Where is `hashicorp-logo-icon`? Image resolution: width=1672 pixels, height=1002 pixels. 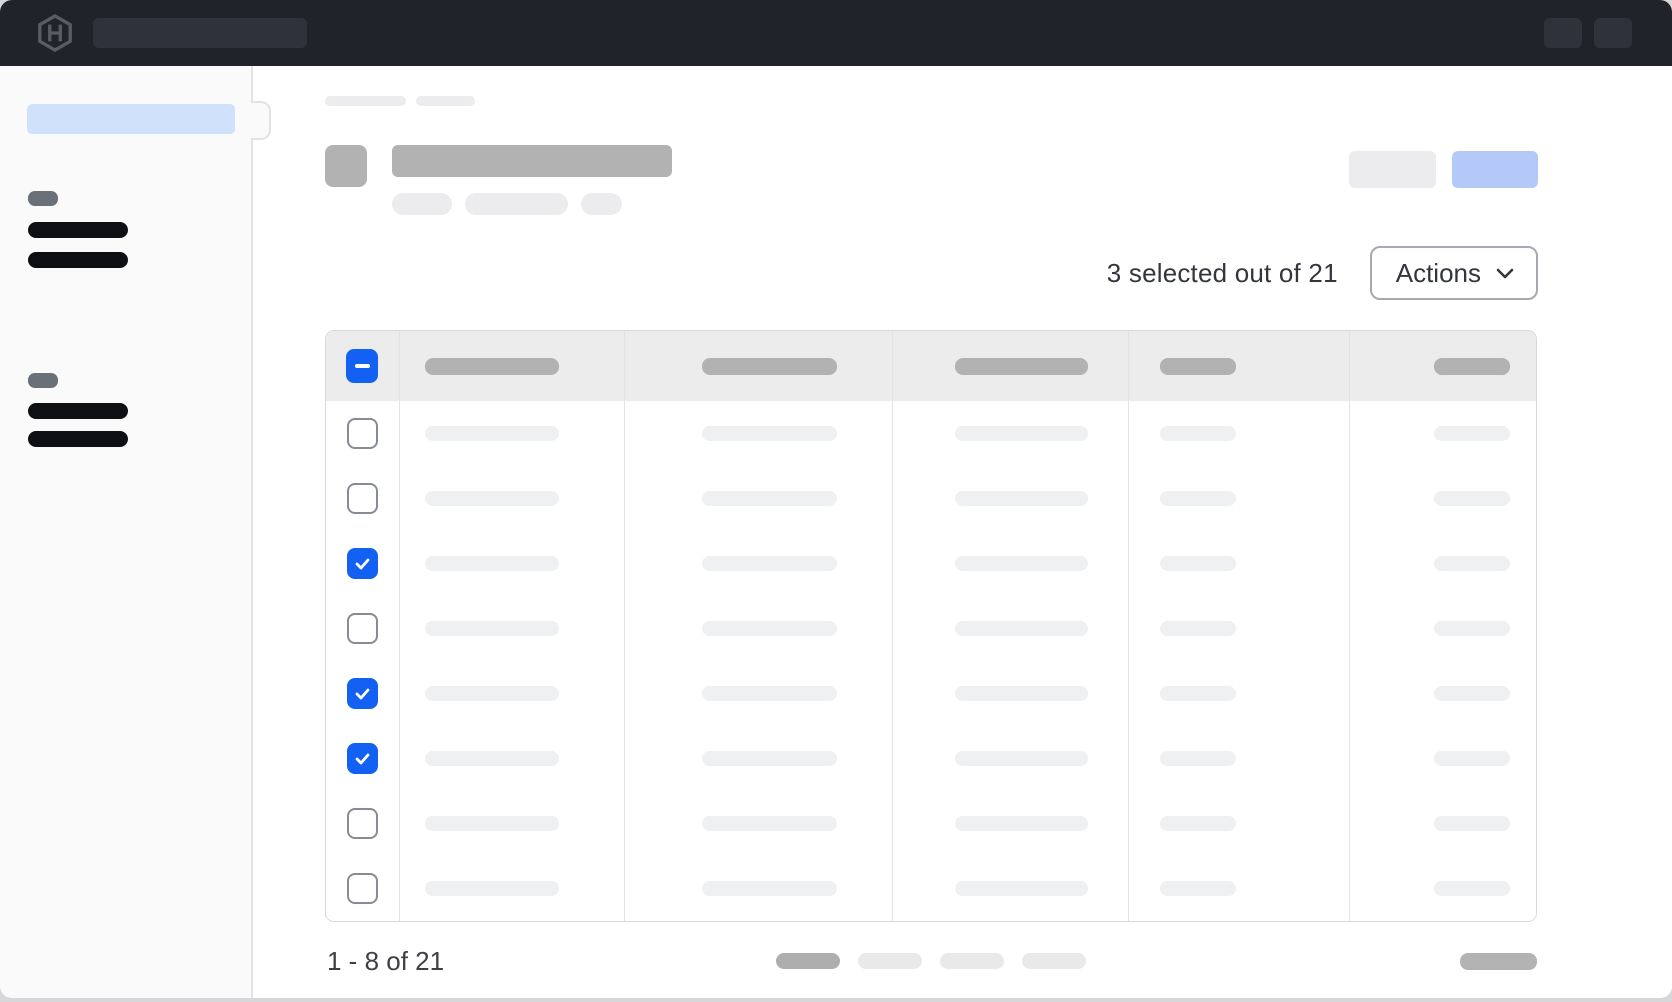
hashicorp-logo-icon is located at coordinates (55, 33).